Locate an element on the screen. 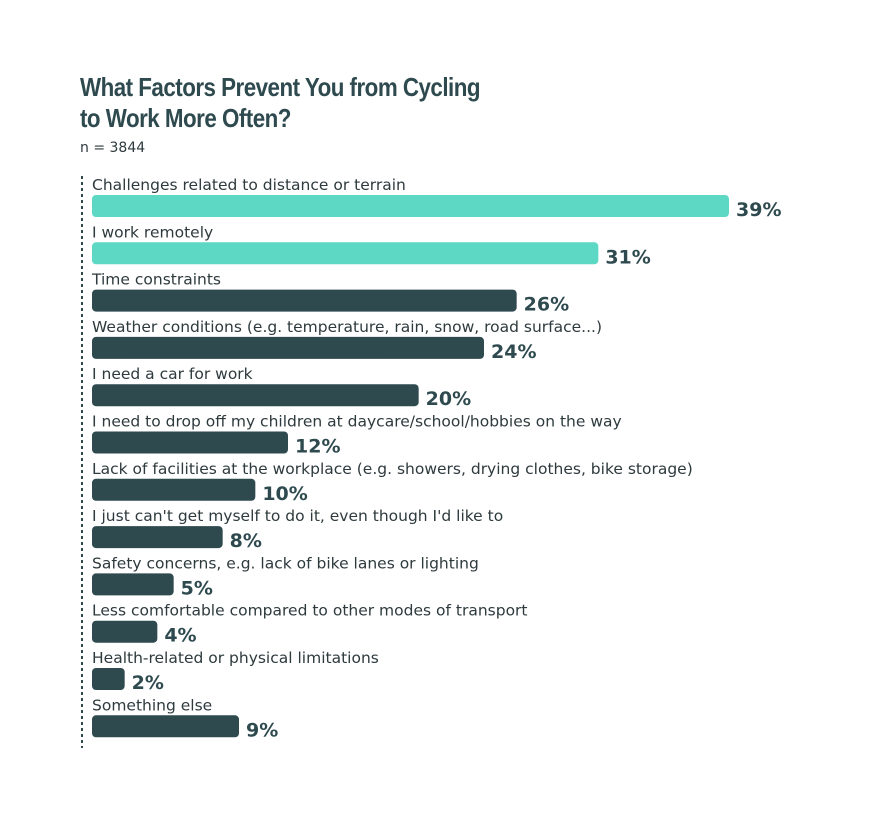 The width and height of the screenshot is (888, 820). value-label: 39% is located at coordinates (758, 210).